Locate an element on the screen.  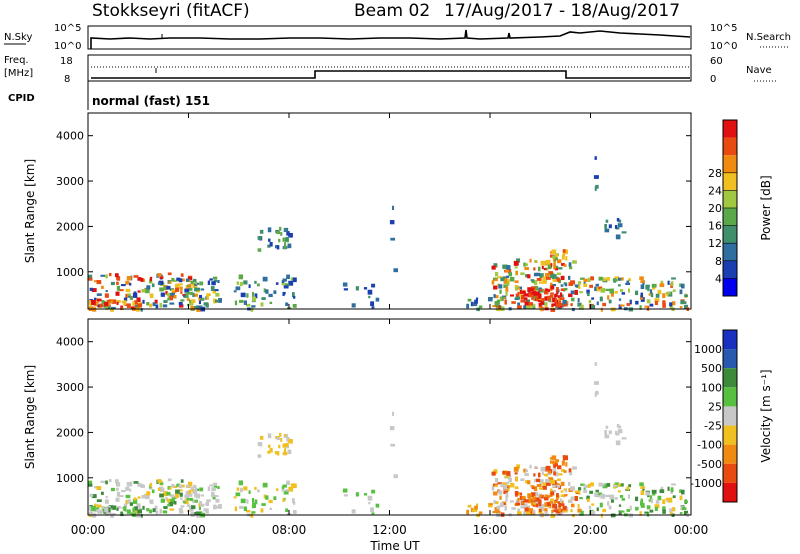
colorbar-tick-label: -500 is located at coordinates (709, 464).